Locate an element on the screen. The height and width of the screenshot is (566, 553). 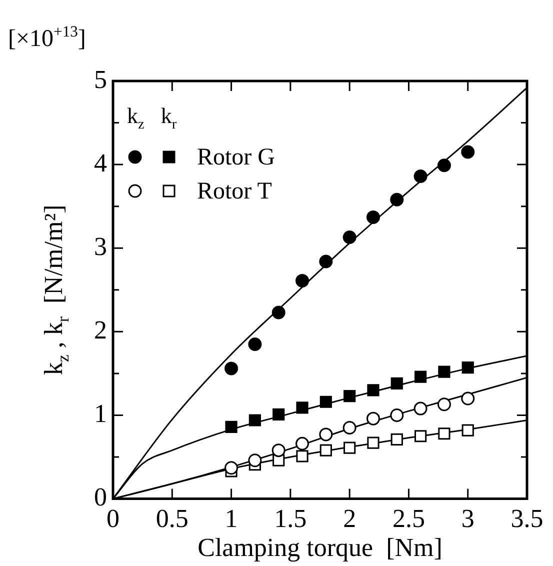
x-tick-label: 1 is located at coordinates (231, 519).